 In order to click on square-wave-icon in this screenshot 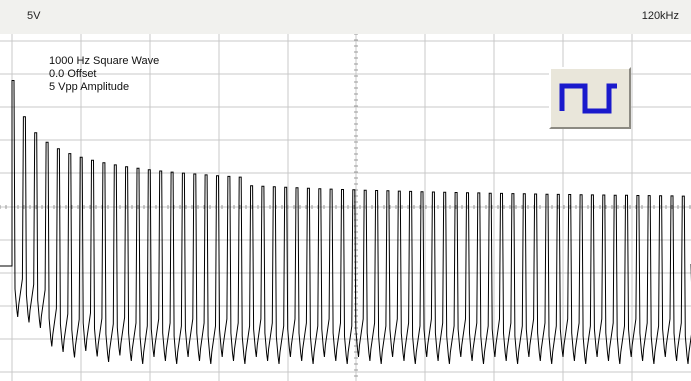, I will do `click(588, 98)`.